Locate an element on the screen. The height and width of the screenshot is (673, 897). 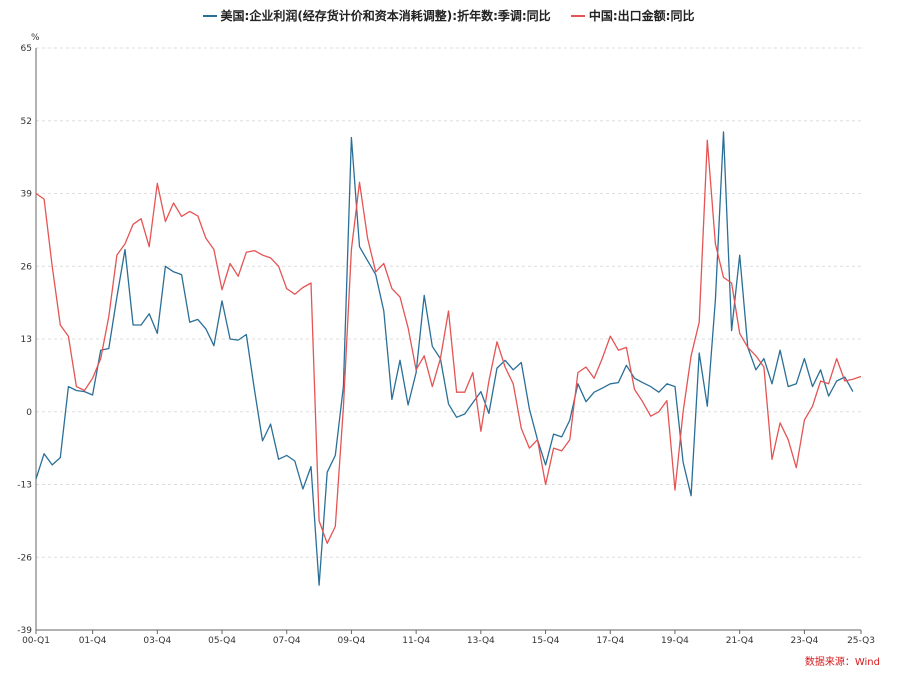
y-tick-label: 52 is located at coordinates (26, 122).